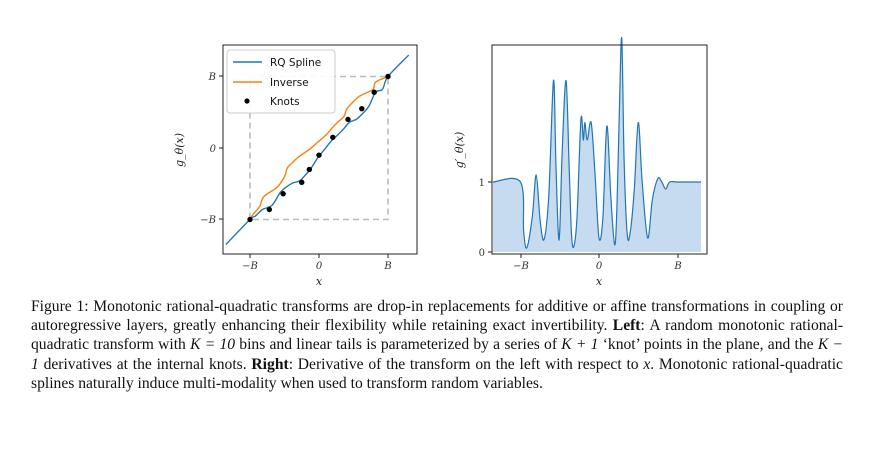 This screenshot has width=870, height=453. What do you see at coordinates (521, 266) in the screenshot?
I see `right-xtick-label: −B` at bounding box center [521, 266].